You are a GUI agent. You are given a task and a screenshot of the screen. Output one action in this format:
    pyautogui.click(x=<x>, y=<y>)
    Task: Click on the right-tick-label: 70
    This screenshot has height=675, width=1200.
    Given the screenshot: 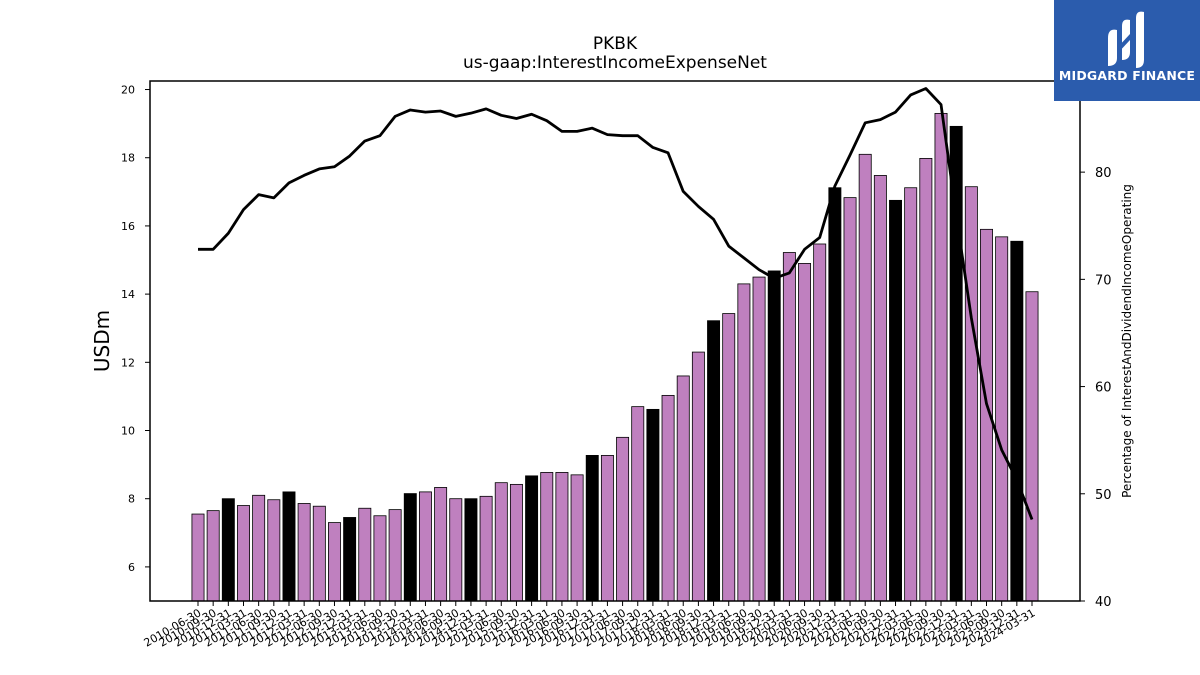 What is the action you would take?
    pyautogui.click(x=1103, y=280)
    